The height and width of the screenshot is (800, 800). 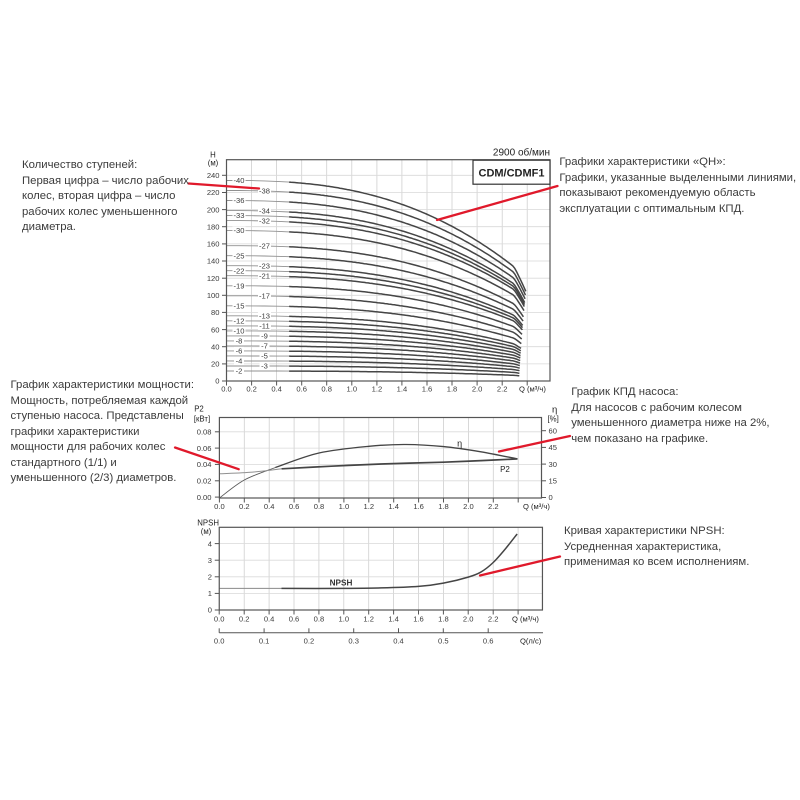 What do you see at coordinates (368, 619) in the screenshot?
I see `svg-text: 1.2` at bounding box center [368, 619].